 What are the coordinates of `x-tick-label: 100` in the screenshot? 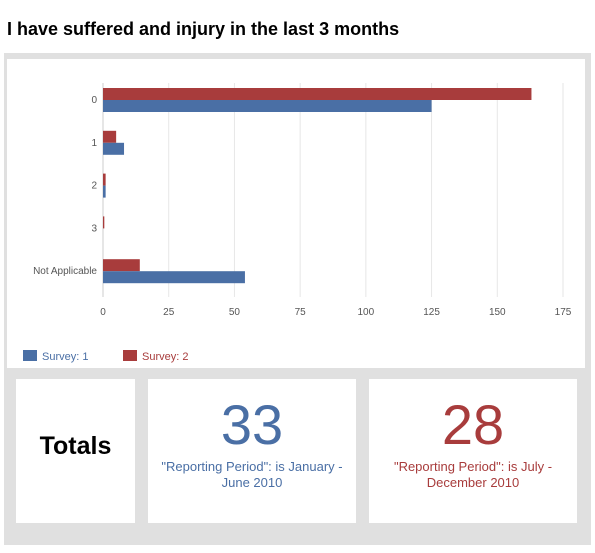 It's located at (366, 312).